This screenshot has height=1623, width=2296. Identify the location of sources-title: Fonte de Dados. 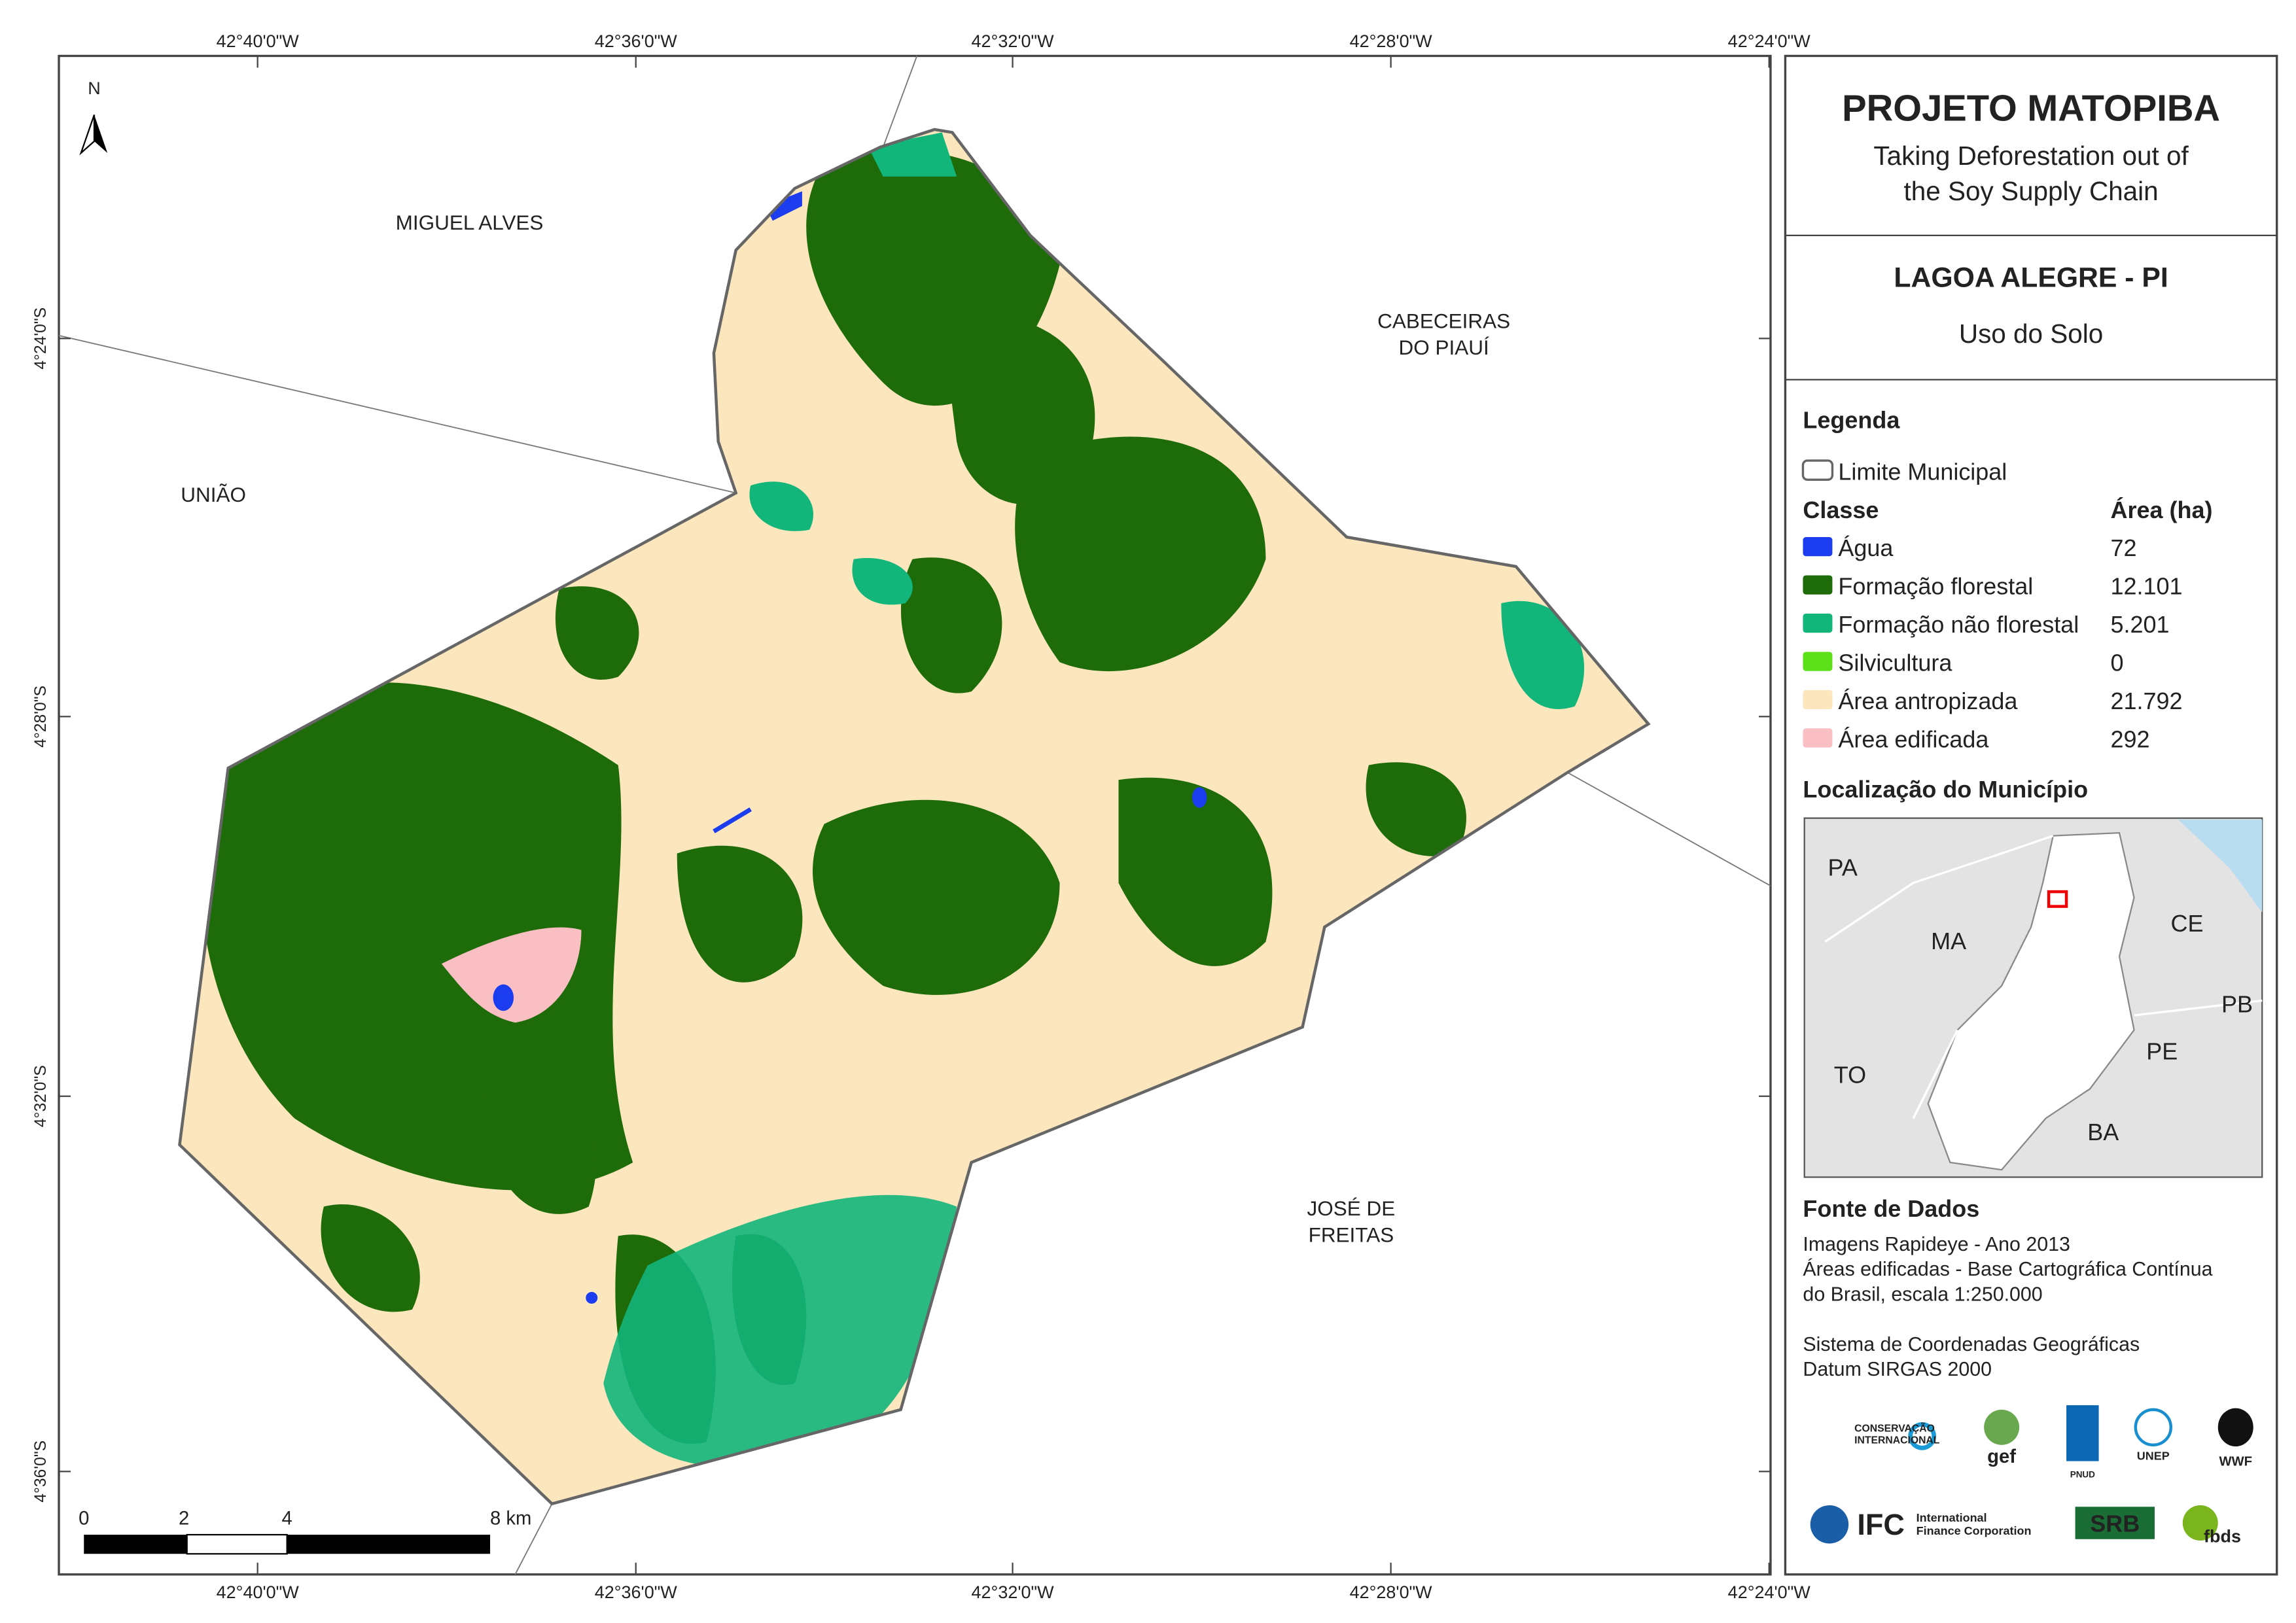
(1891, 1209).